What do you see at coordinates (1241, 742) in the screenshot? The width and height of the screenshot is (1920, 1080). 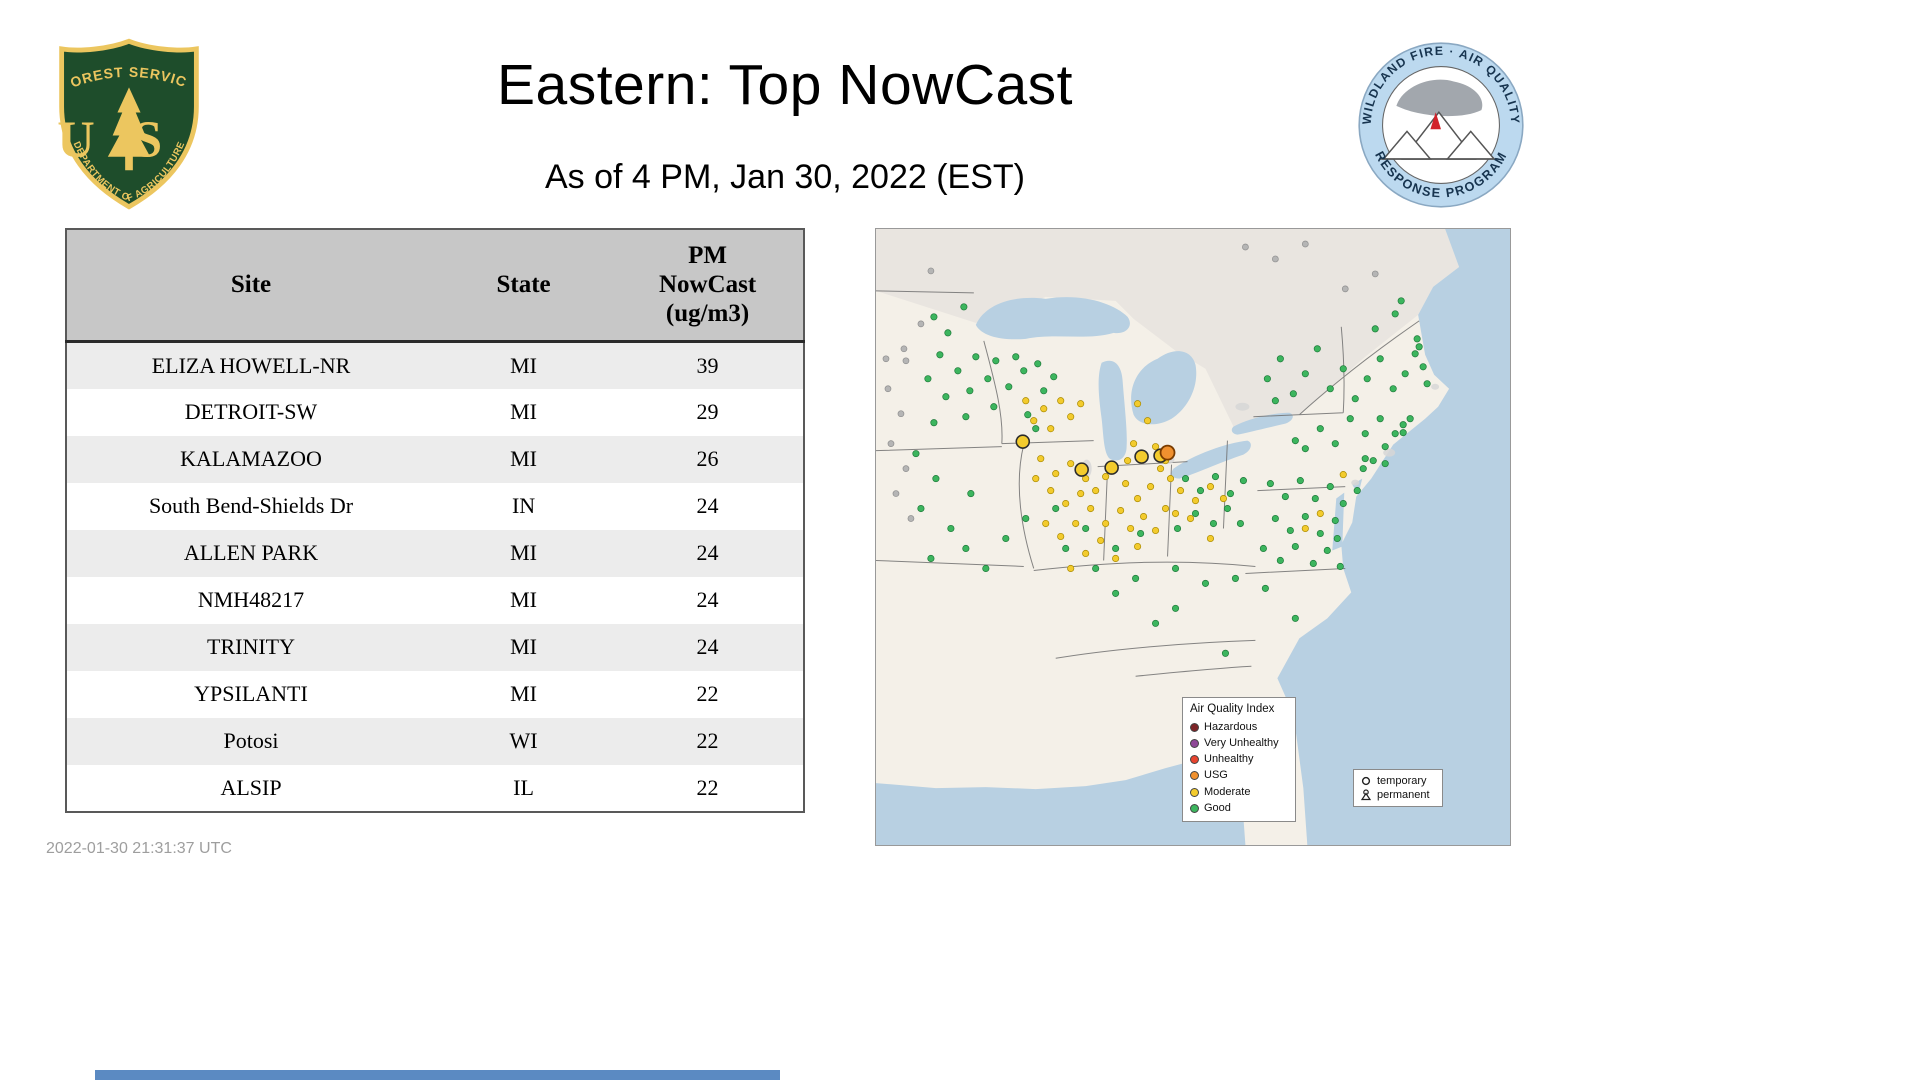 I see `legend-label: Very Unhealthy` at bounding box center [1241, 742].